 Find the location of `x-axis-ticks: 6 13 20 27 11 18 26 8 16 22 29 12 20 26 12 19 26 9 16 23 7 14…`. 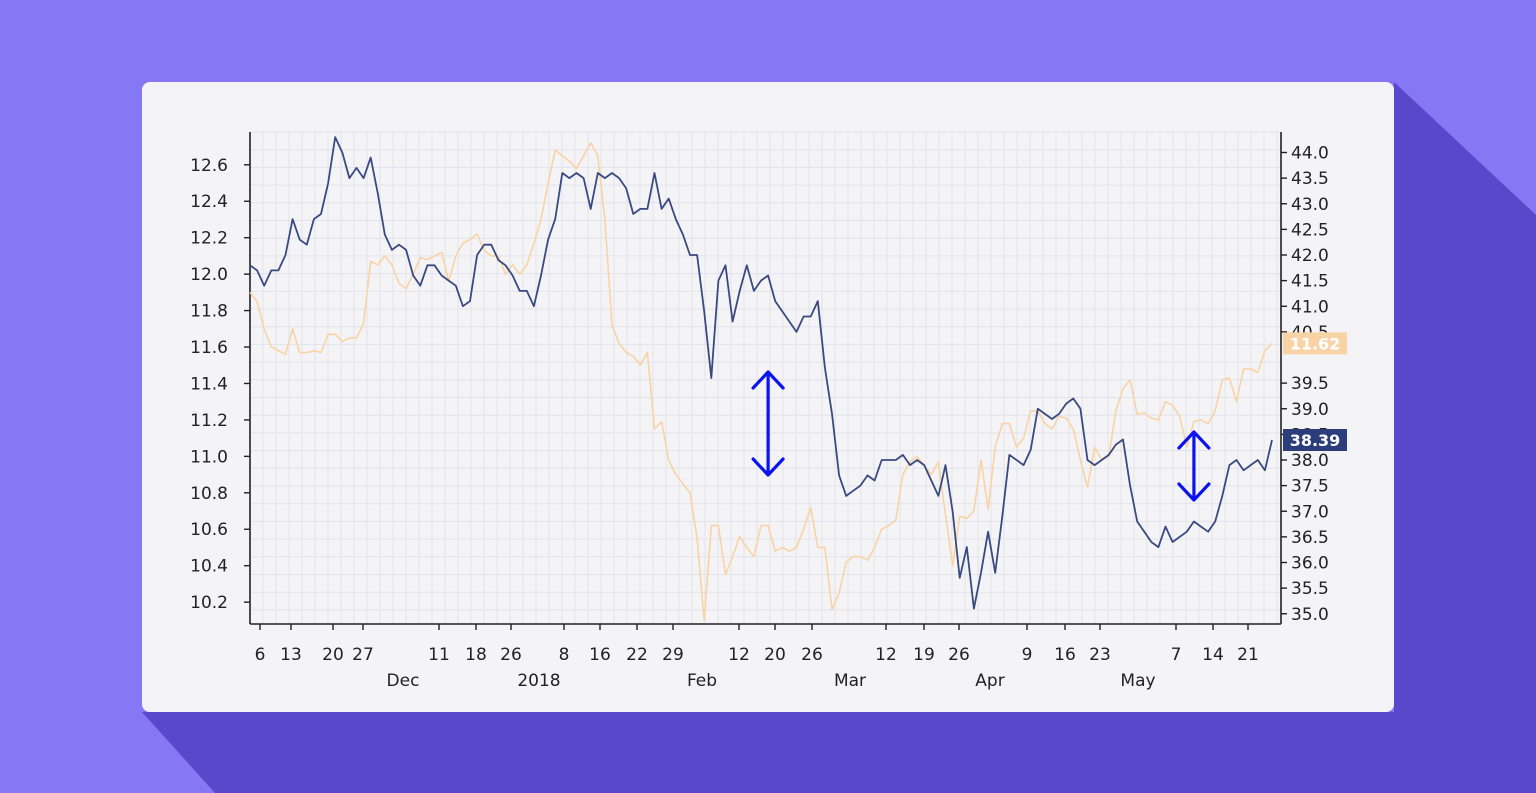

x-axis-ticks: 6 13 20 27 11 18 26 8 16 22 29 12 20 26 12 19 26 9 16 23 7 14… is located at coordinates (757, 644).